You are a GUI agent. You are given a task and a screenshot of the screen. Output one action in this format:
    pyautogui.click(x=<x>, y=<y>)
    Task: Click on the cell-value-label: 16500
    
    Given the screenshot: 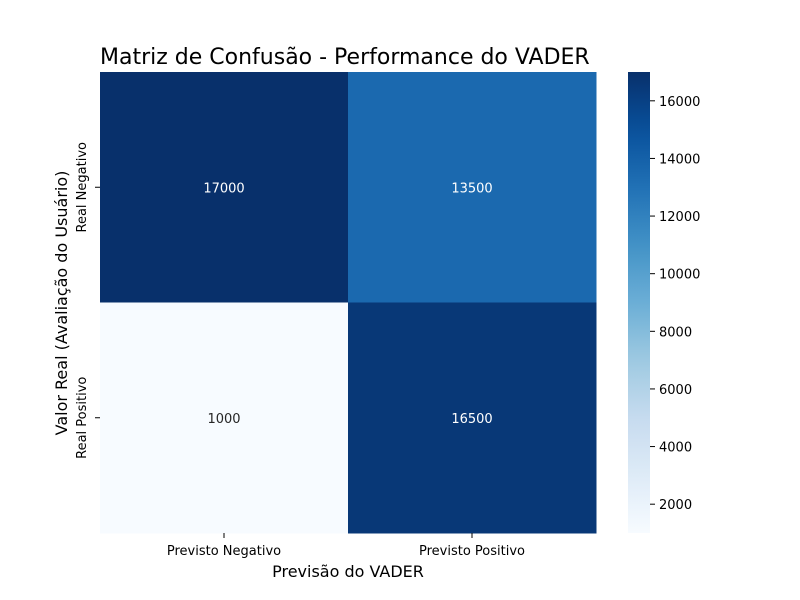 What is the action you would take?
    pyautogui.click(x=471, y=419)
    